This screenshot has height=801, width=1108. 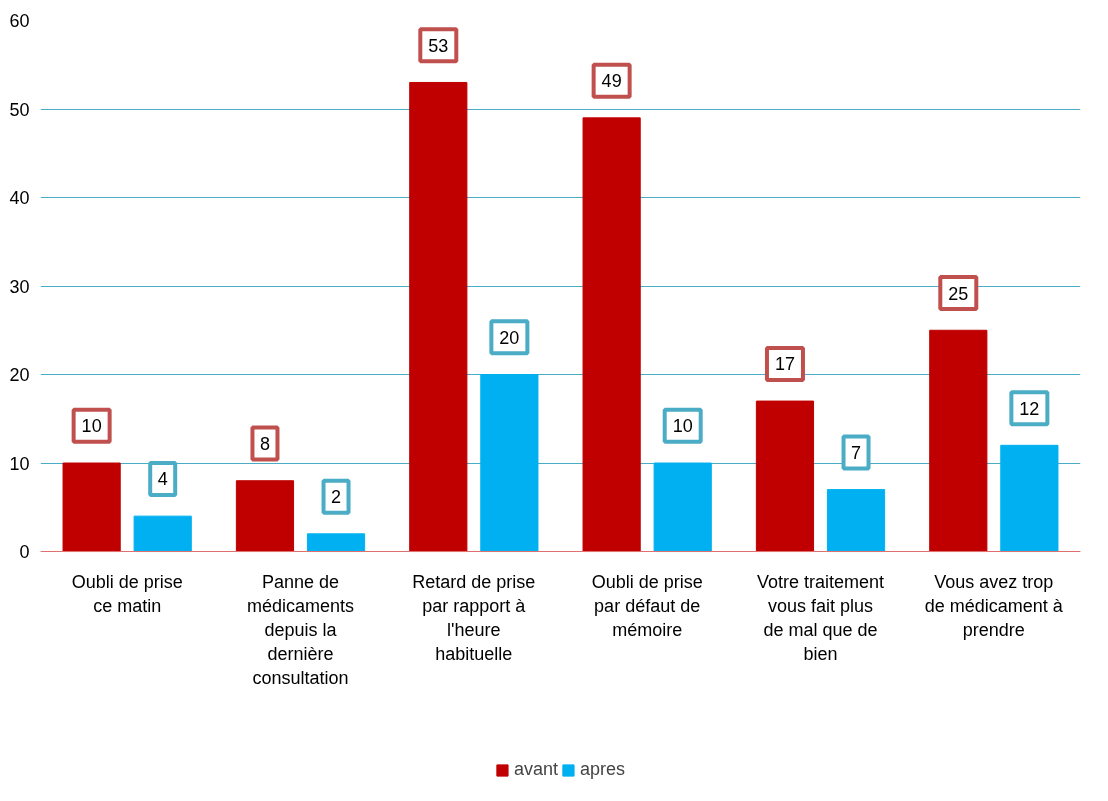 I want to click on data-label: 53, so click(x=438, y=45).